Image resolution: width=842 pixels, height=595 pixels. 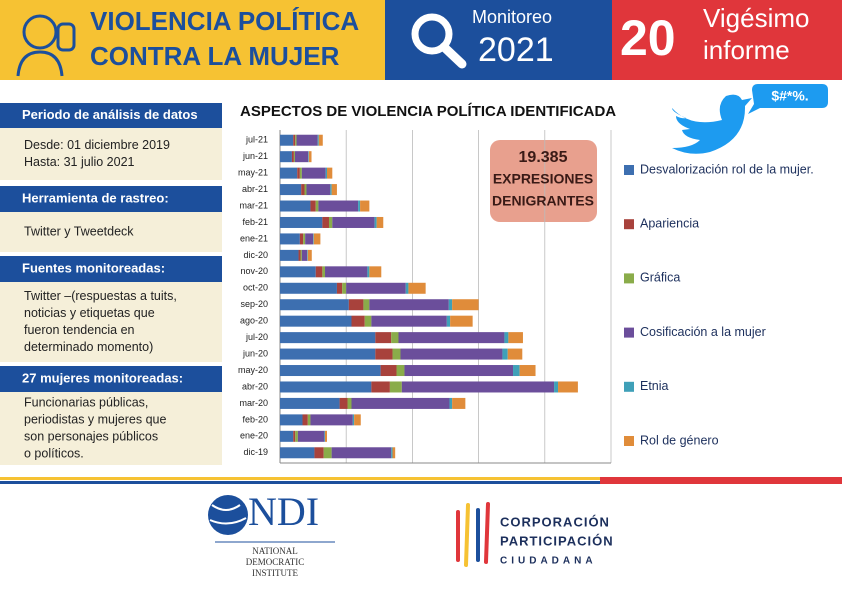 I want to click on ndi-line: INSTITUTE, so click(x=275, y=573).